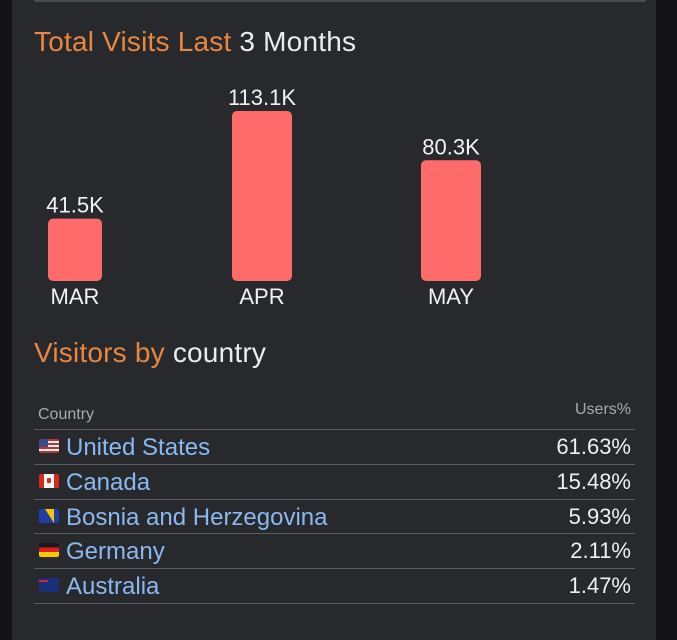  I want to click on table-row: Australia 1.47%, so click(334, 586).